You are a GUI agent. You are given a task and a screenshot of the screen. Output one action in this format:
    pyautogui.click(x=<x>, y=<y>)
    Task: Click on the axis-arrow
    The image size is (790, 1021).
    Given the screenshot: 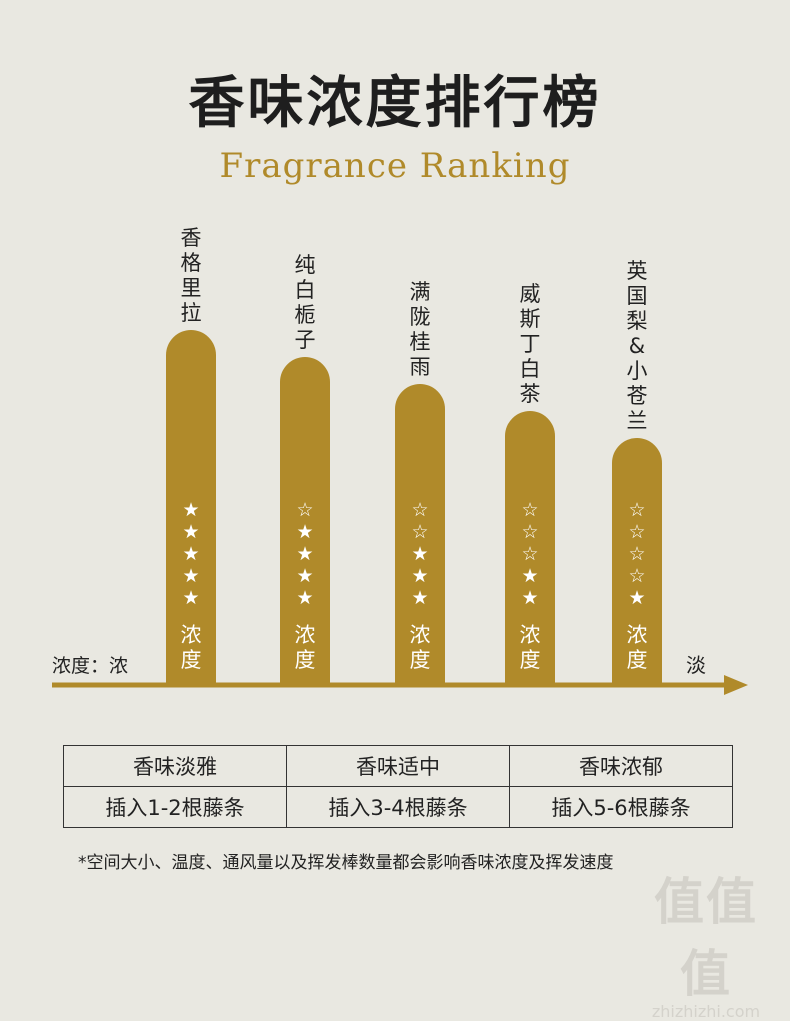 What is the action you would take?
    pyautogui.click(x=736, y=685)
    